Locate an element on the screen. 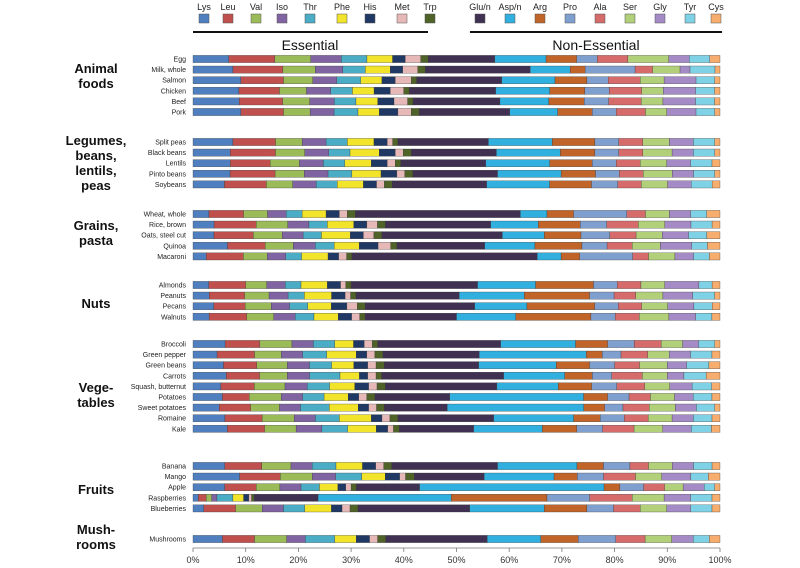 The height and width of the screenshot is (568, 800). item-label-pinto-beans: Pinto beans is located at coordinates (167, 174).